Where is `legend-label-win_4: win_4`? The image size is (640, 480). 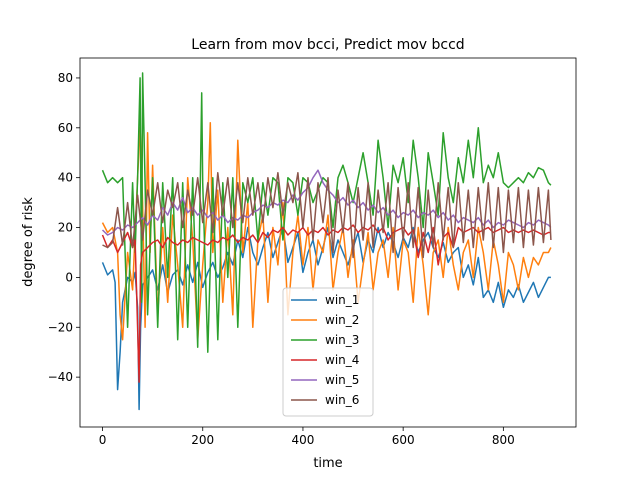 legend-label-win_4: win_4 is located at coordinates (342, 360).